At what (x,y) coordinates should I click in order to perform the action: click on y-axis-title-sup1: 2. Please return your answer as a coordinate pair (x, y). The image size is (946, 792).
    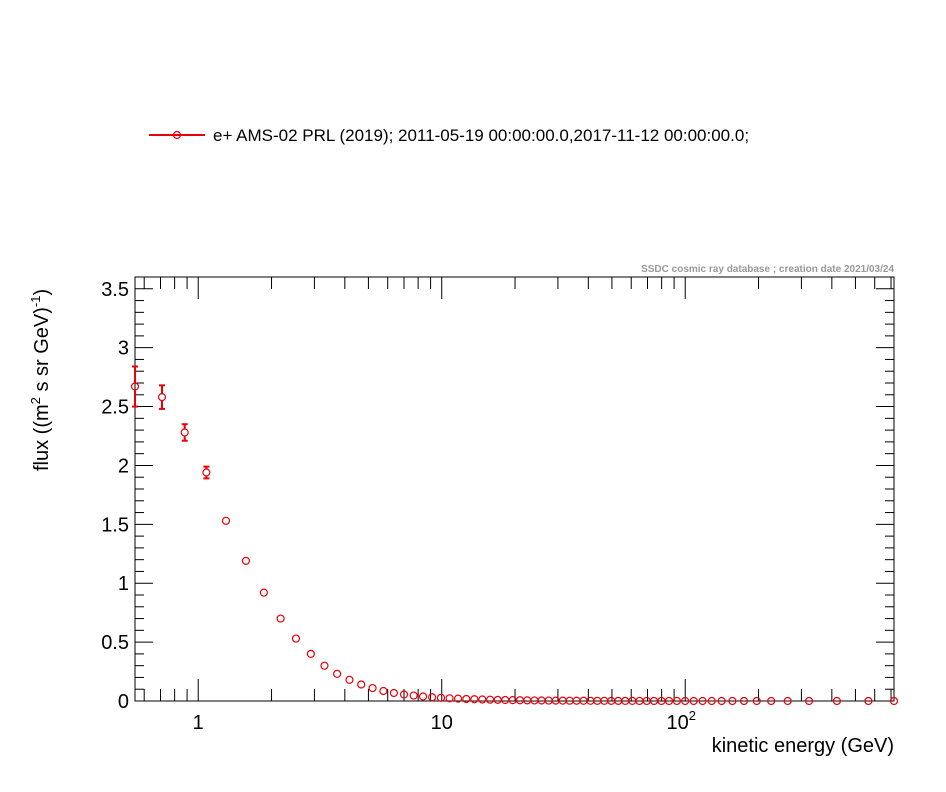
    Looking at the image, I should click on (35, 400).